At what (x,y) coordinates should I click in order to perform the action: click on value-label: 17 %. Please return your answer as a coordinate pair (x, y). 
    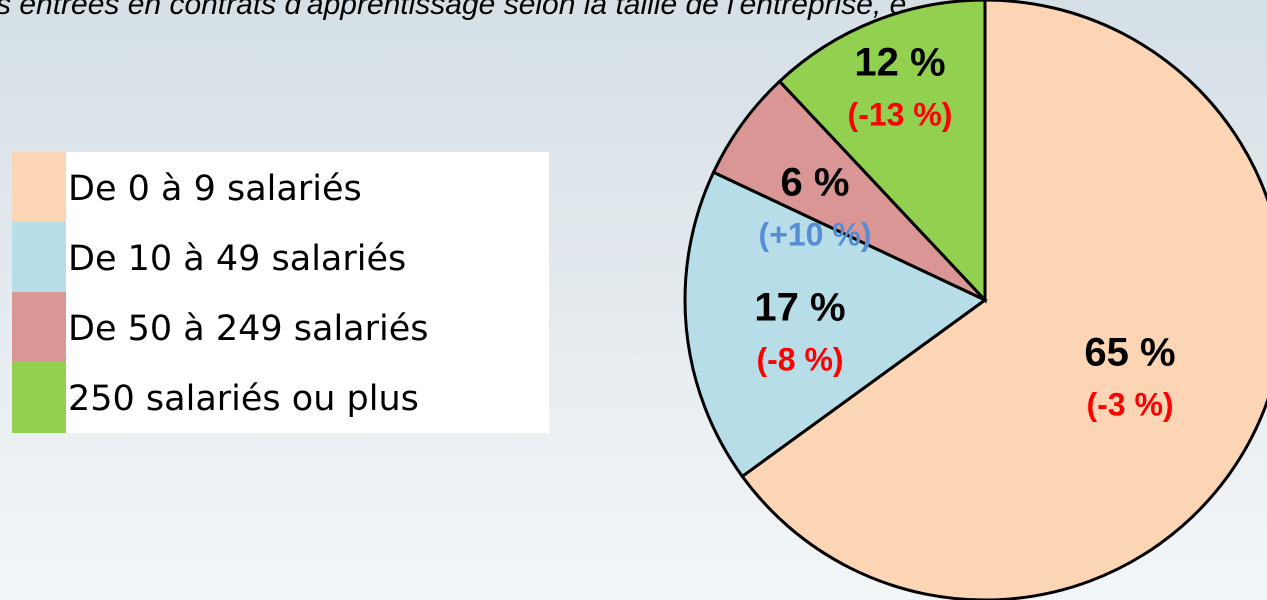
    Looking at the image, I should click on (799, 308).